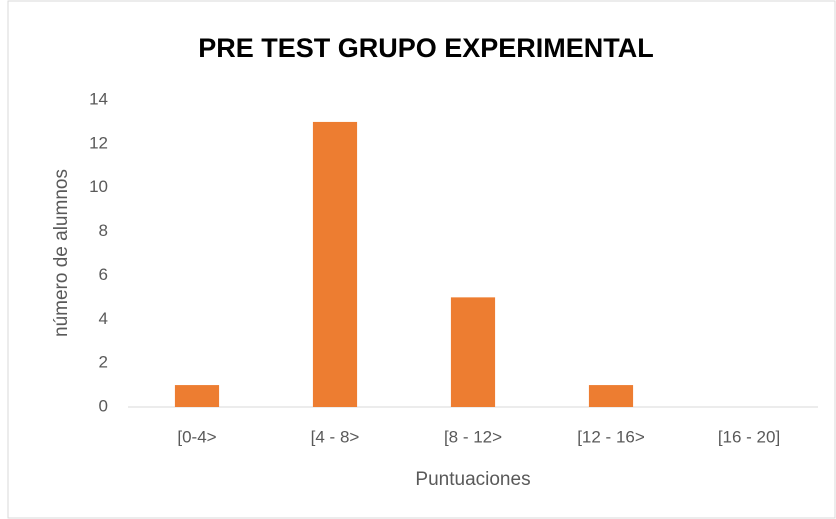  What do you see at coordinates (472, 479) in the screenshot?
I see `x-axis-title: Puntuaciones` at bounding box center [472, 479].